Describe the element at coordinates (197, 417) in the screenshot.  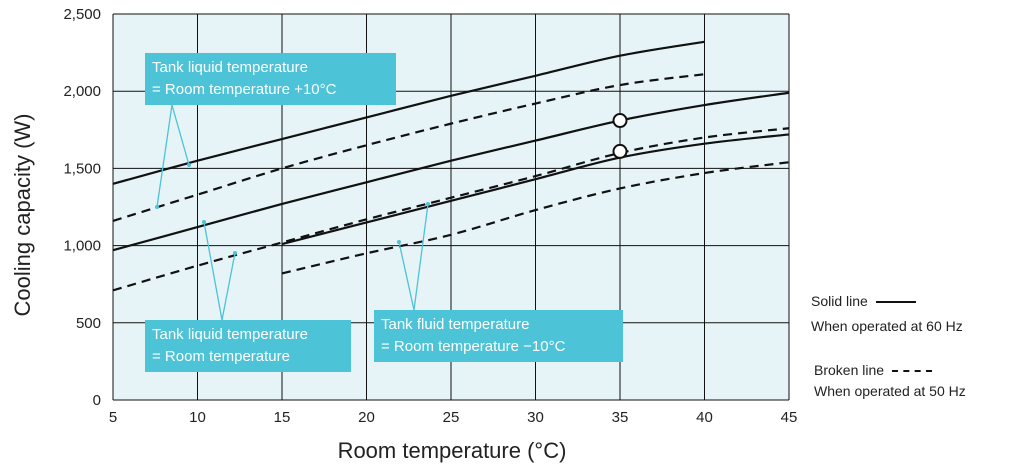
I see `x-tick-label: 10` at that location.